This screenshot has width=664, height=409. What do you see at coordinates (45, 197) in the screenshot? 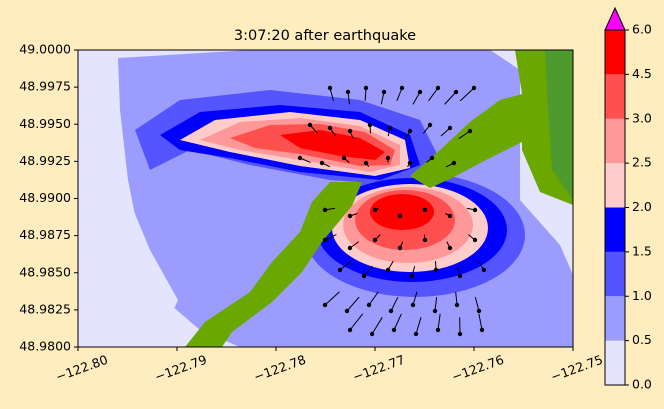
I see `y-tick-label: 48.9900` at bounding box center [45, 197].